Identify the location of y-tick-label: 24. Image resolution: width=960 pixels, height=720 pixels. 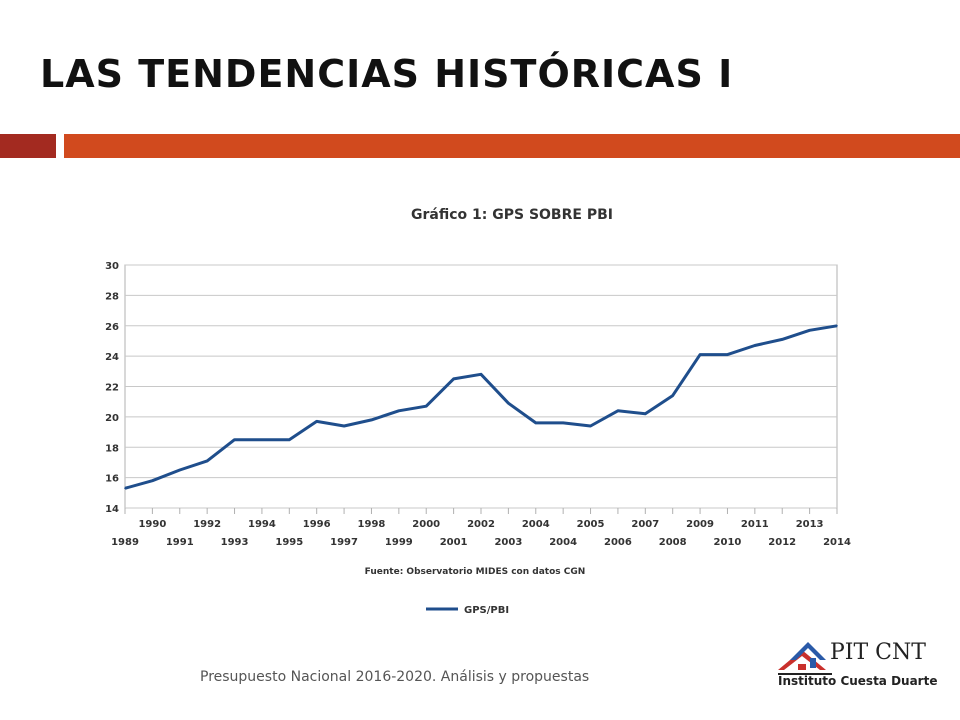
(112, 357).